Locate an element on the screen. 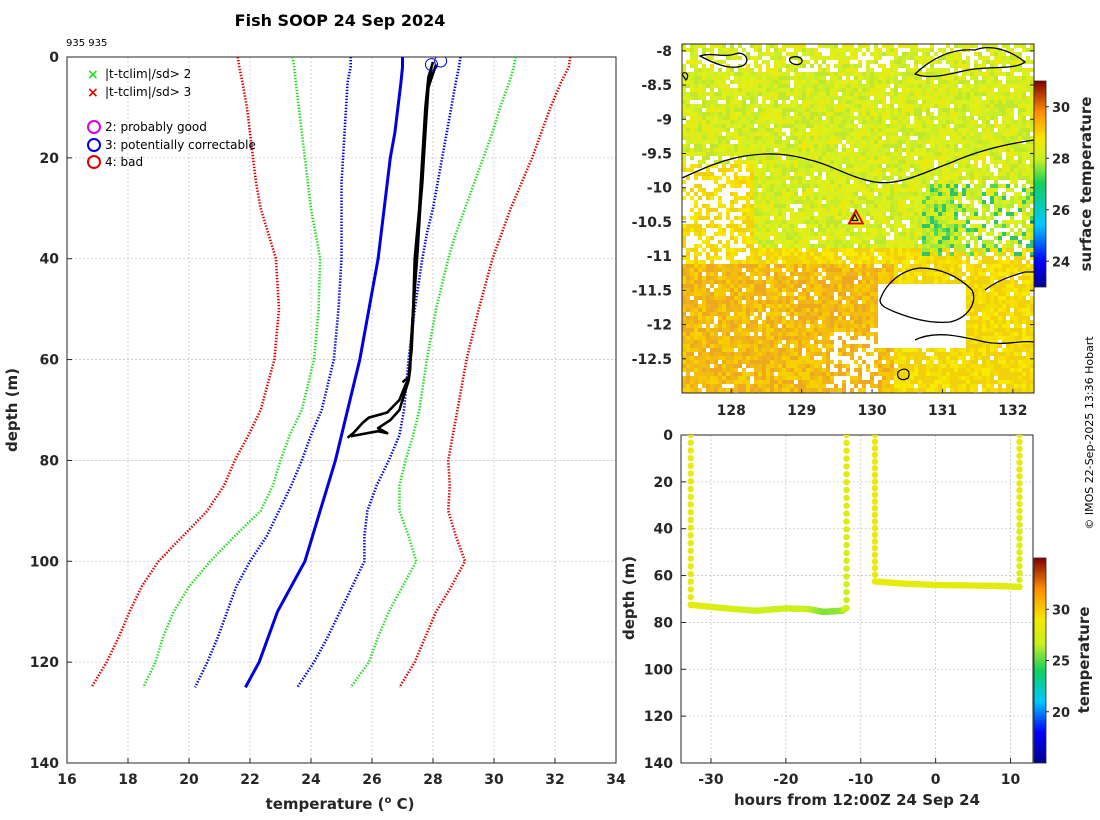 The width and height of the screenshot is (1100, 820). legend-label-3sd: |t-tclim|/sd> 3 is located at coordinates (148, 92).